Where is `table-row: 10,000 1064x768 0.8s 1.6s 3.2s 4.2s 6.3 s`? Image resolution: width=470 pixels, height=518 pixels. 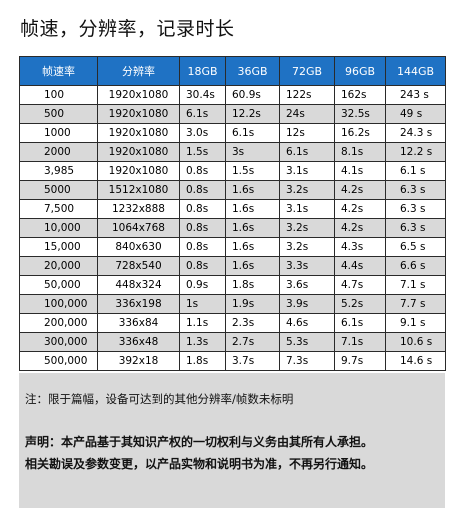 table-row: 10,000 1064x768 0.8s 1.6s 3.2s 4.2s 6.3 s is located at coordinates (232, 228).